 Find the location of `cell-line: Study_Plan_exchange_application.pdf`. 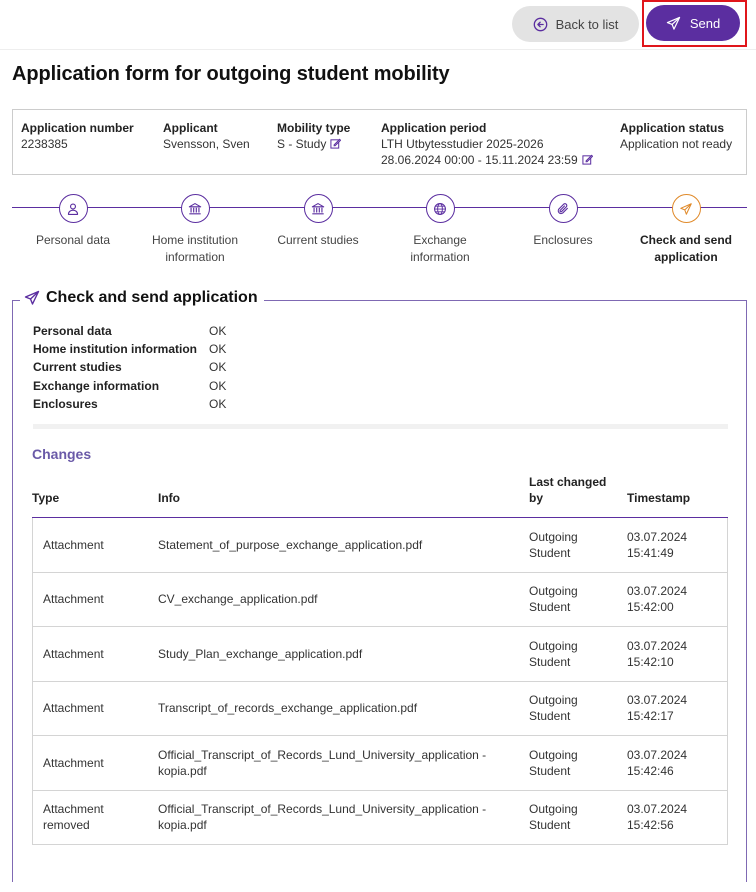

cell-line: Study_Plan_exchange_application.pdf is located at coordinates (260, 653).